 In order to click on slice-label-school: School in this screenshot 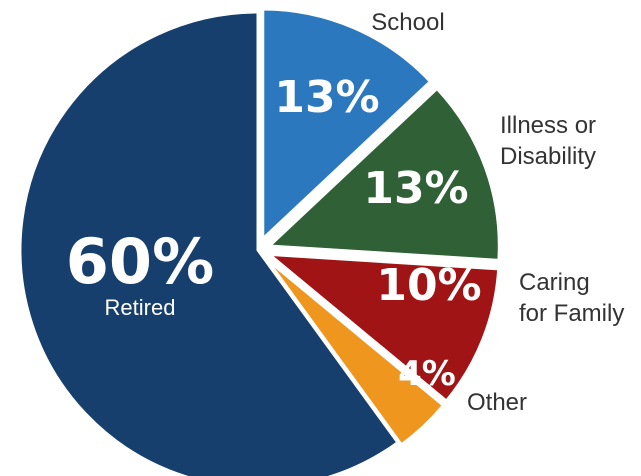, I will do `click(407, 22)`.